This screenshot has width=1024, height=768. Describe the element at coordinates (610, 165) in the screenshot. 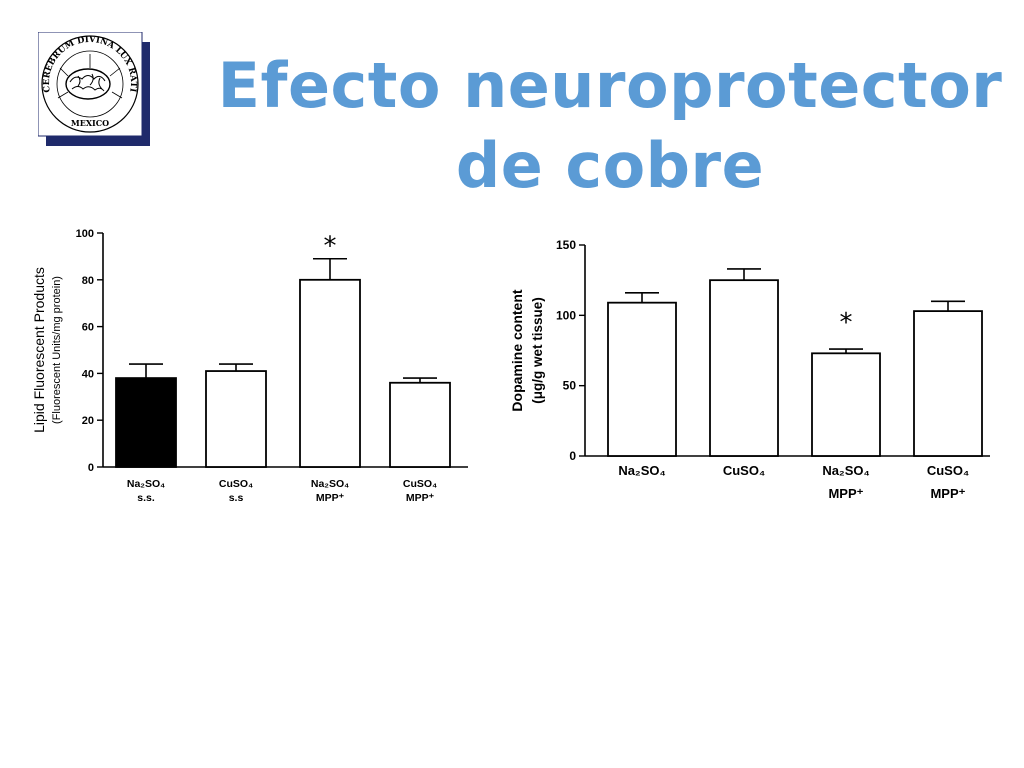

I see `slide-title-line2: de cobre` at that location.